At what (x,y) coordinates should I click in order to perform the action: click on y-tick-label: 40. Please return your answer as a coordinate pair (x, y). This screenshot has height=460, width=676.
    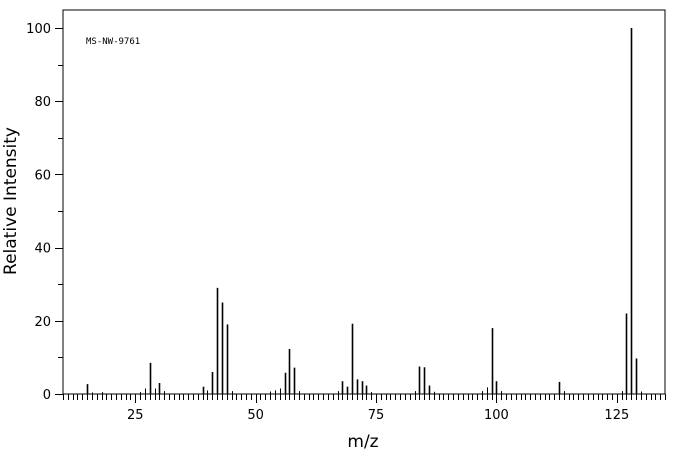
    Looking at the image, I should click on (42, 249).